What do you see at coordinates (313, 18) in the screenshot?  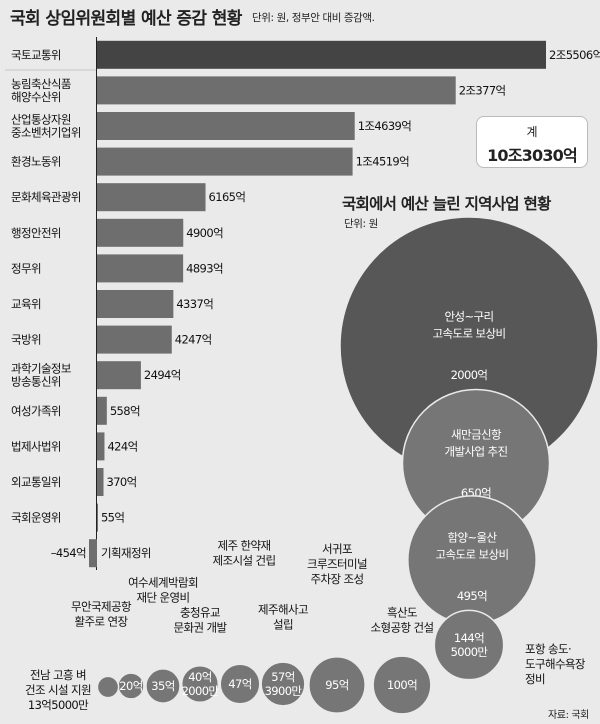 I see `chart-unit-note: 단위: 원, 정부안 대비 증감액.` at bounding box center [313, 18].